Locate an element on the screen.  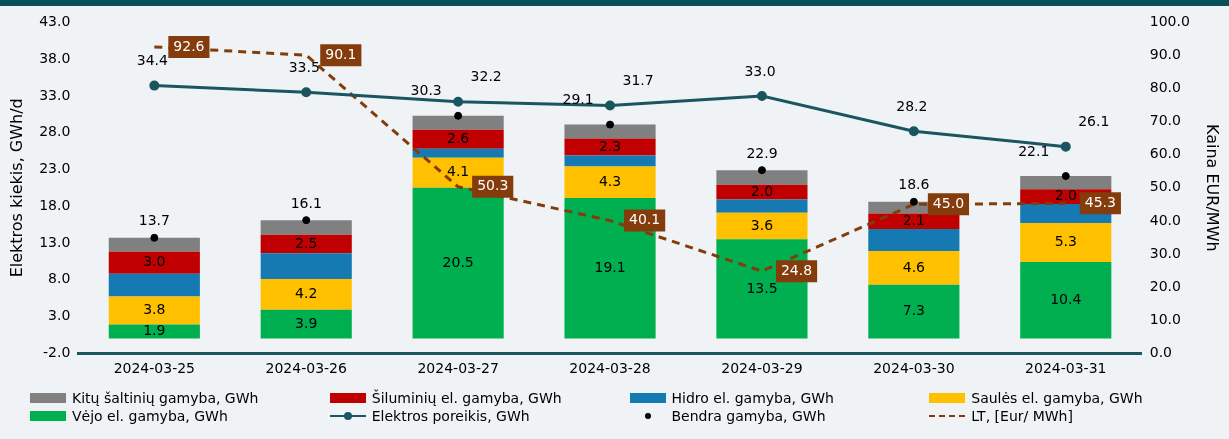
data-label: 4.3 is located at coordinates (610, 180).